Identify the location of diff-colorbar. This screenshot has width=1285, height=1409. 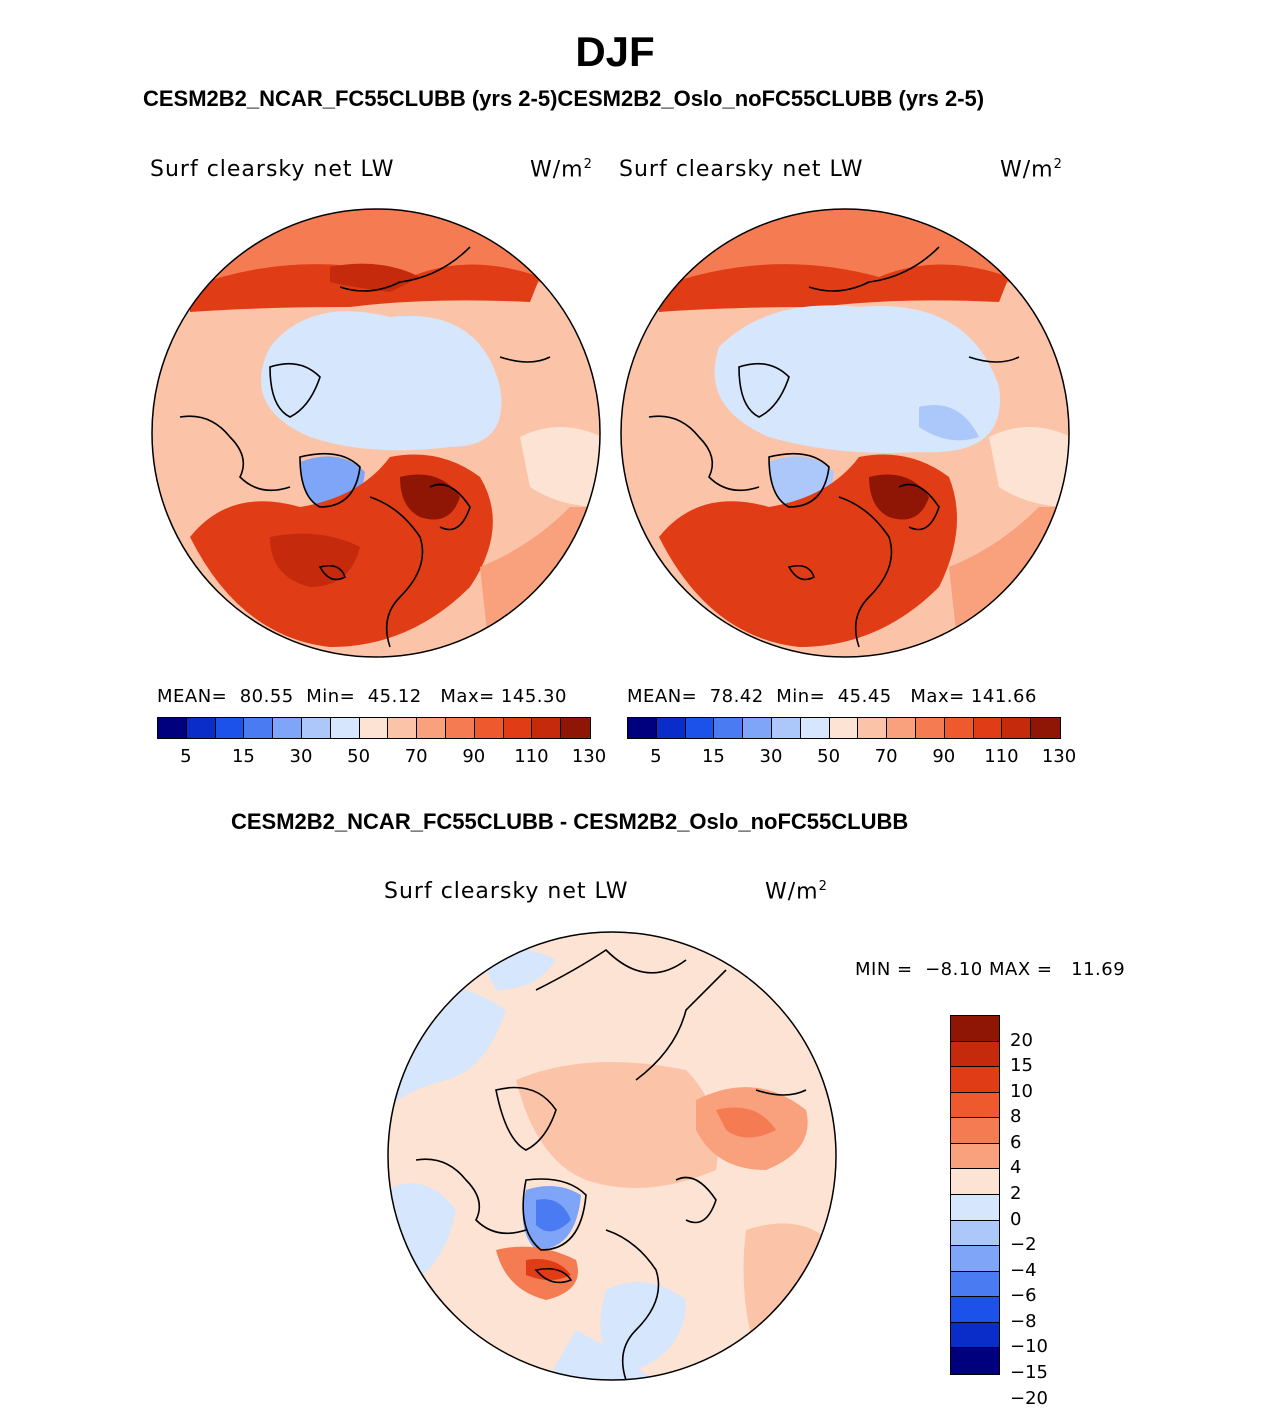
(975, 1195).